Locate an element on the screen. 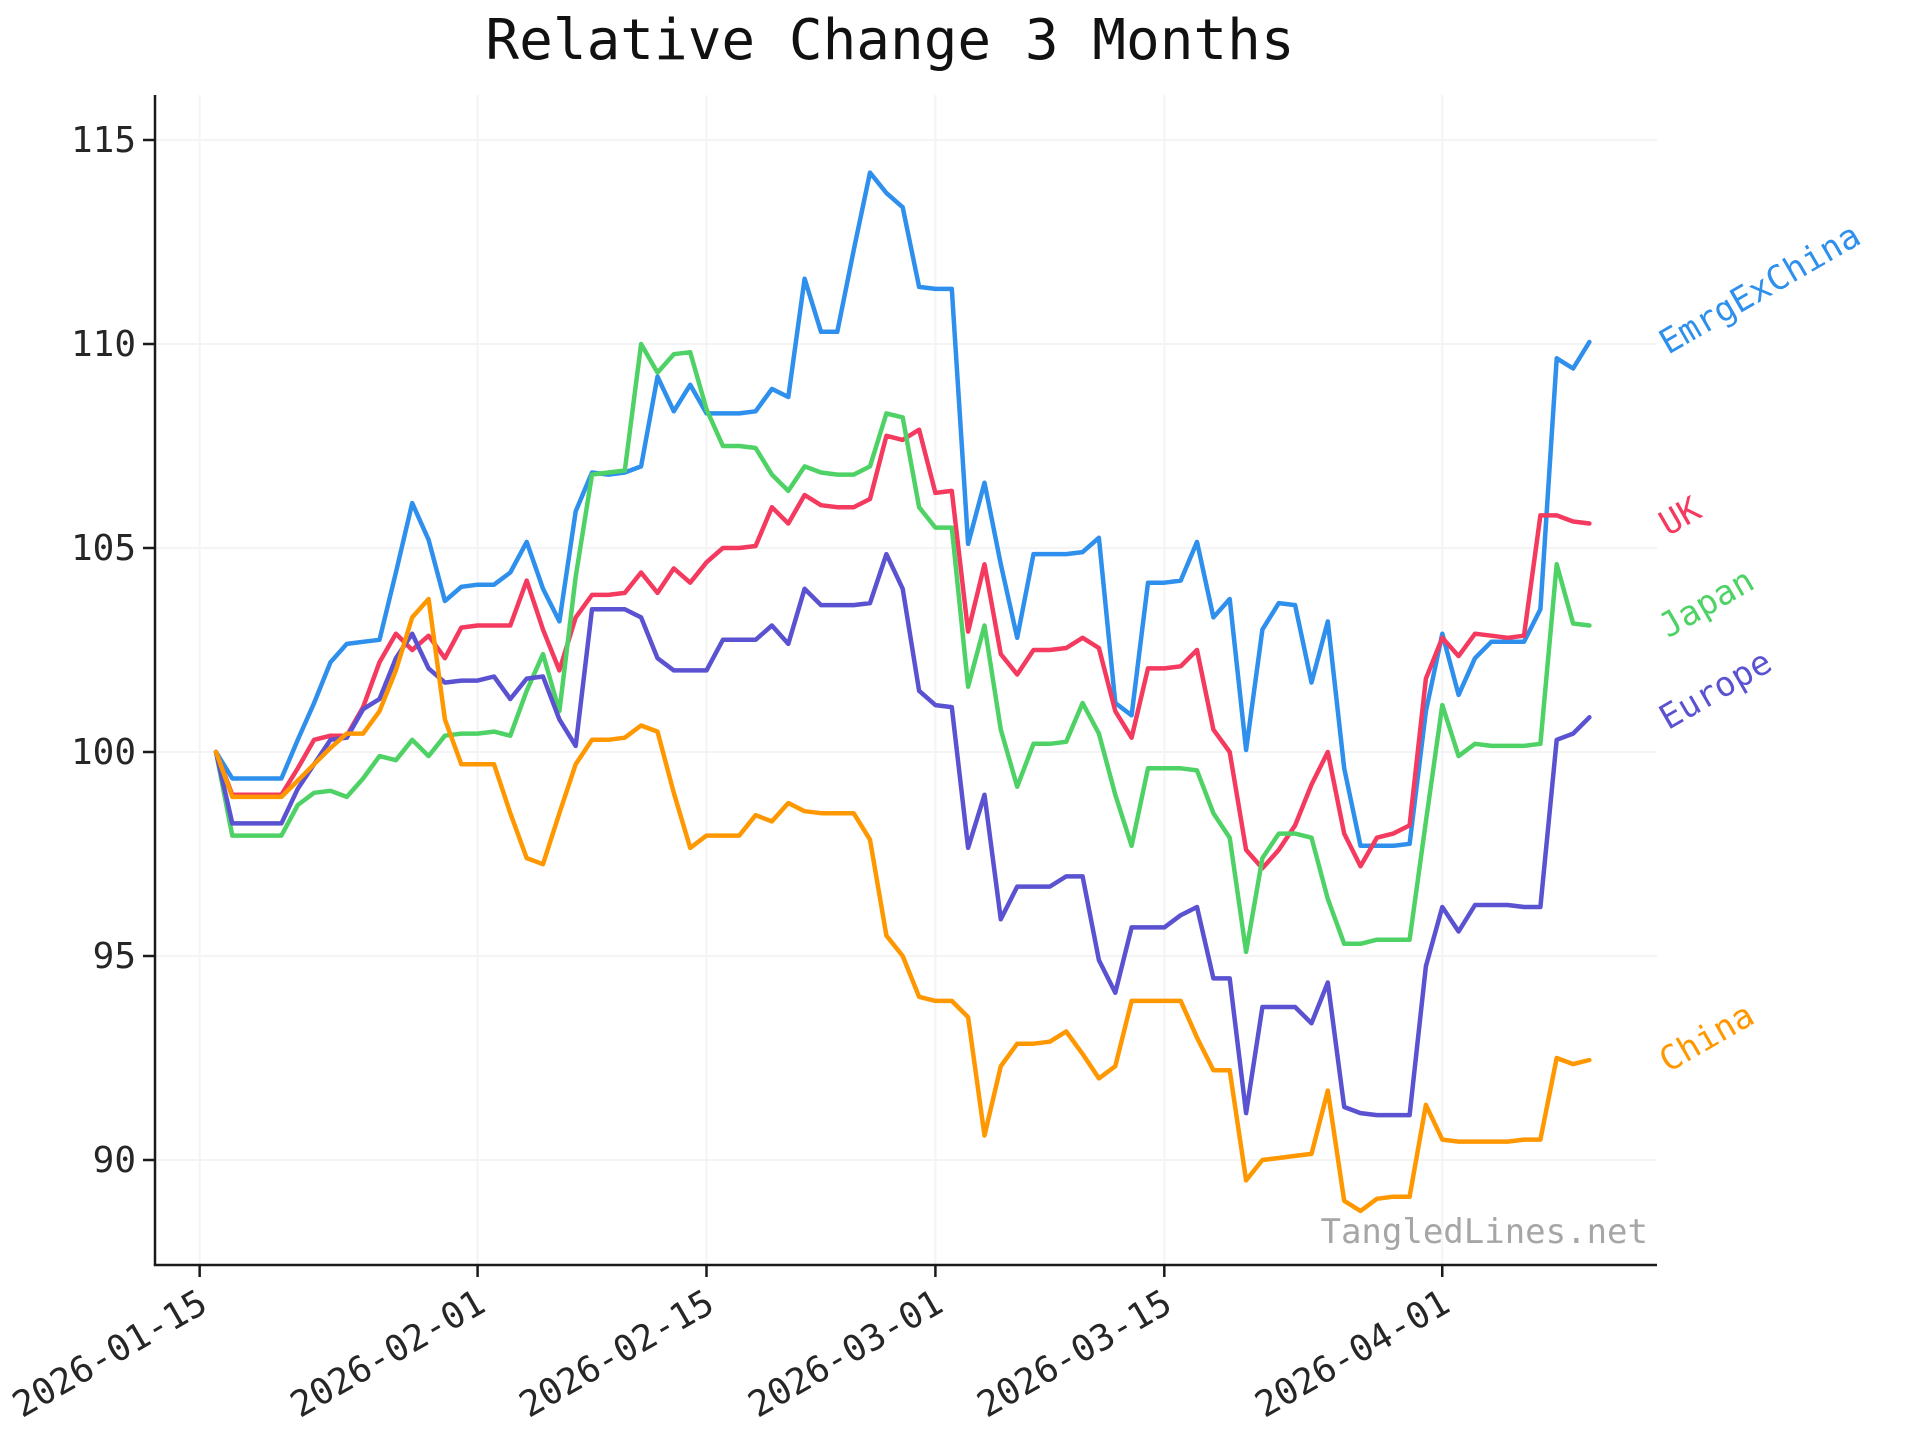 The height and width of the screenshot is (1440, 1920). chart-title: Relative Change 3 Months is located at coordinates (890, 40).